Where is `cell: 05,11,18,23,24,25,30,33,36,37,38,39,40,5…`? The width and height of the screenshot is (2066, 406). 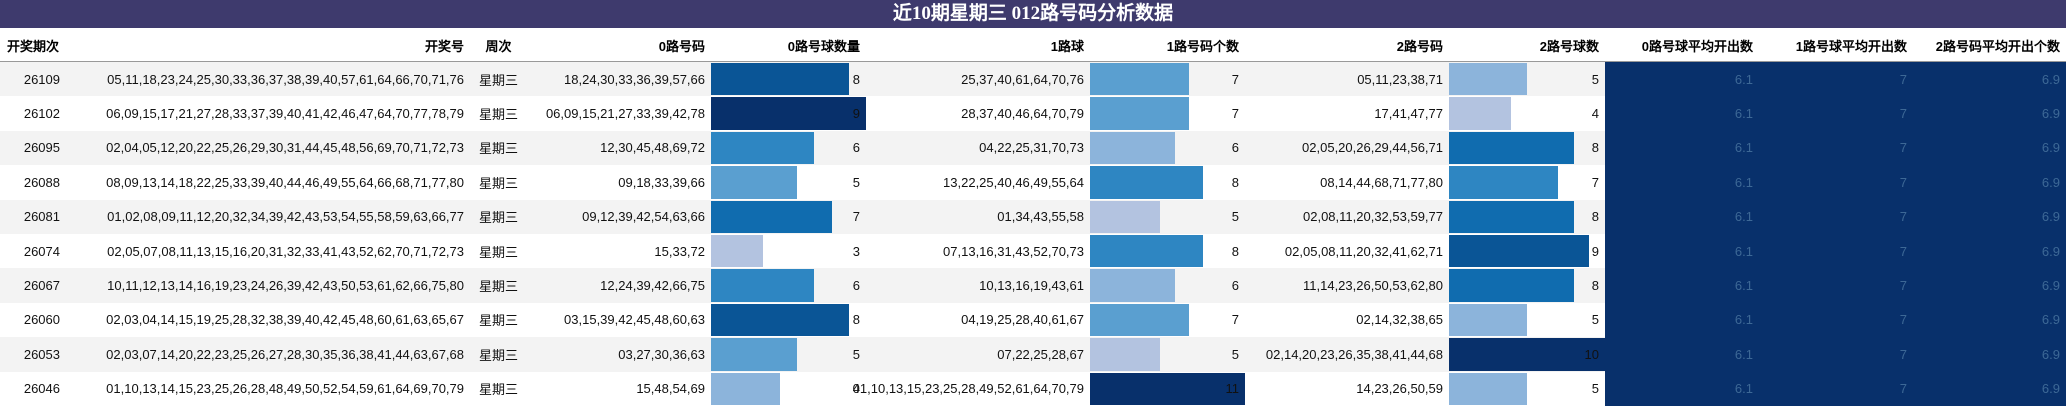
cell: 05,11,18,23,24,25,30,33,36,37,38,39,40,5… is located at coordinates (285, 79).